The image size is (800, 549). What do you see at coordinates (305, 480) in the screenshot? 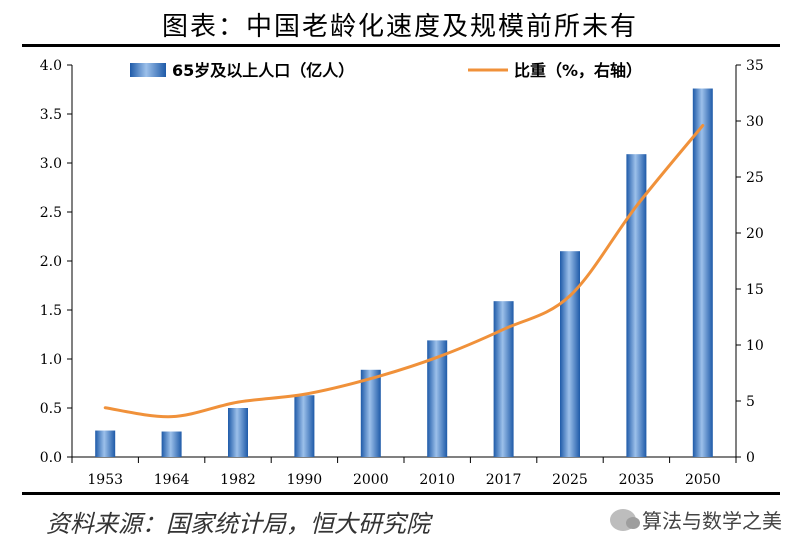
I see `x-tick-label: 1990` at bounding box center [305, 480].